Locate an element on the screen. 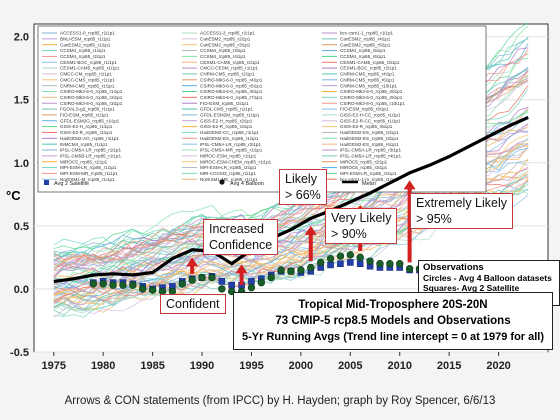 This screenshot has height=420, width=560. legend-entry: GFDL-CM3_rcp85_r1i1p1 is located at coordinates (226, 109).